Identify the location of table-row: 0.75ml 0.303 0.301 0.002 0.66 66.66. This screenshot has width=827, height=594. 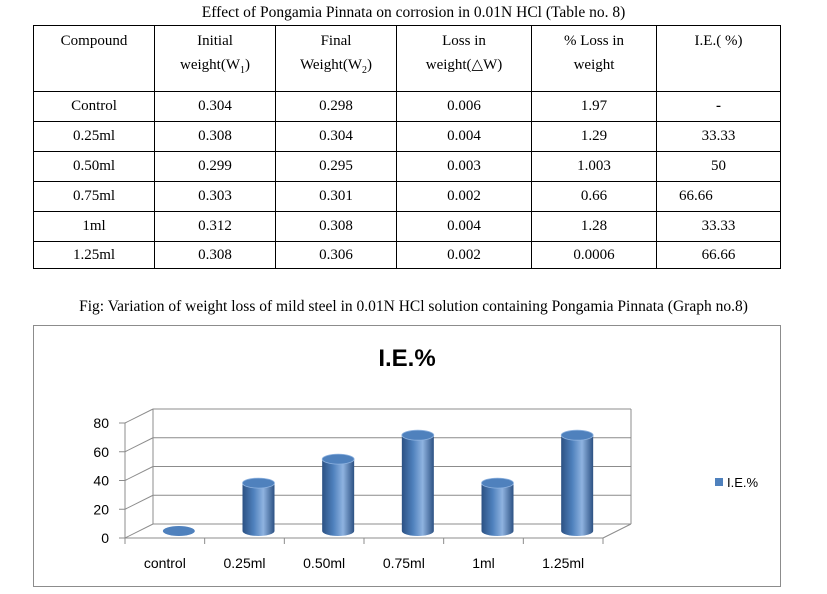
(407, 196).